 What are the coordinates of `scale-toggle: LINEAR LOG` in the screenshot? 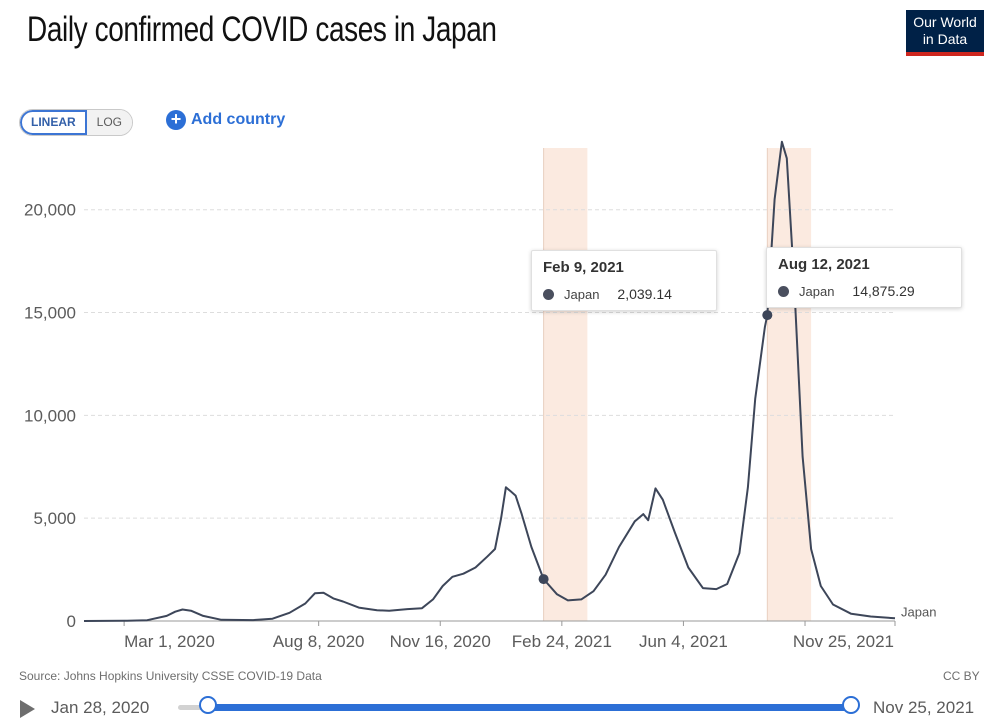 It's located at (76, 122).